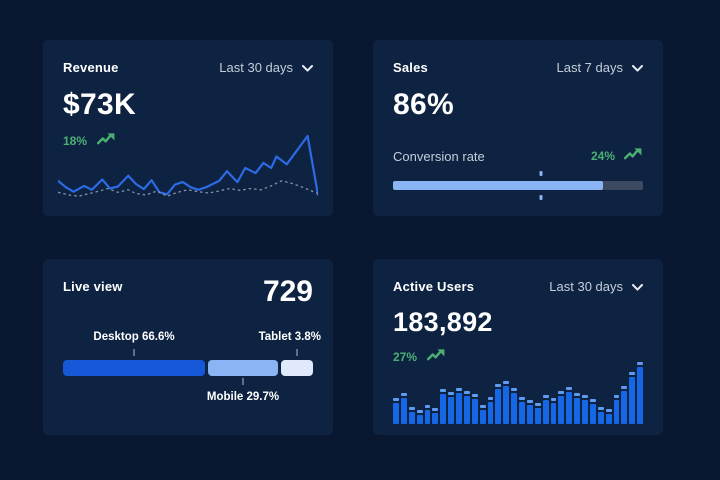 This screenshot has height=480, width=720. Describe the element at coordinates (297, 352) in the screenshot. I see `tablet-tick` at that location.